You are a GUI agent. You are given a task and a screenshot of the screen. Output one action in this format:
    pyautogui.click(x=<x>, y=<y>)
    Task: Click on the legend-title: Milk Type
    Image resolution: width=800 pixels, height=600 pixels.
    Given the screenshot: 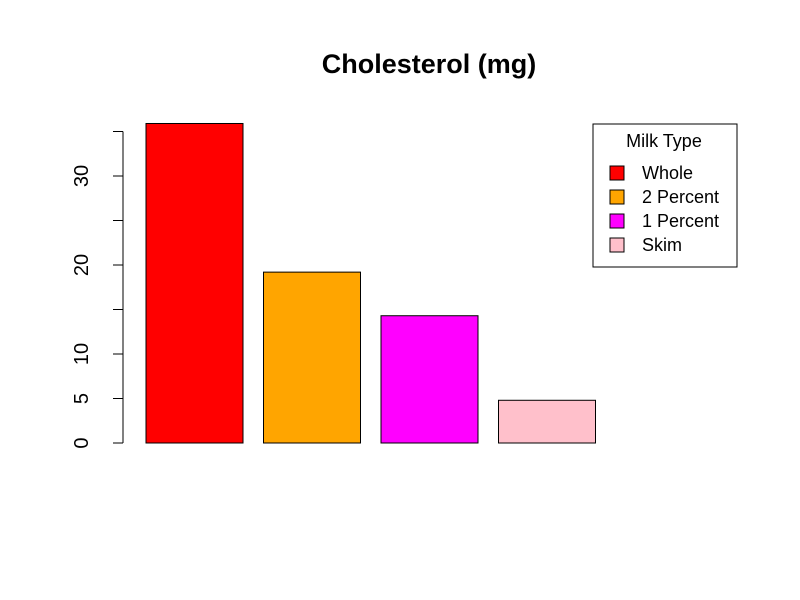 What is the action you would take?
    pyautogui.click(x=664, y=141)
    